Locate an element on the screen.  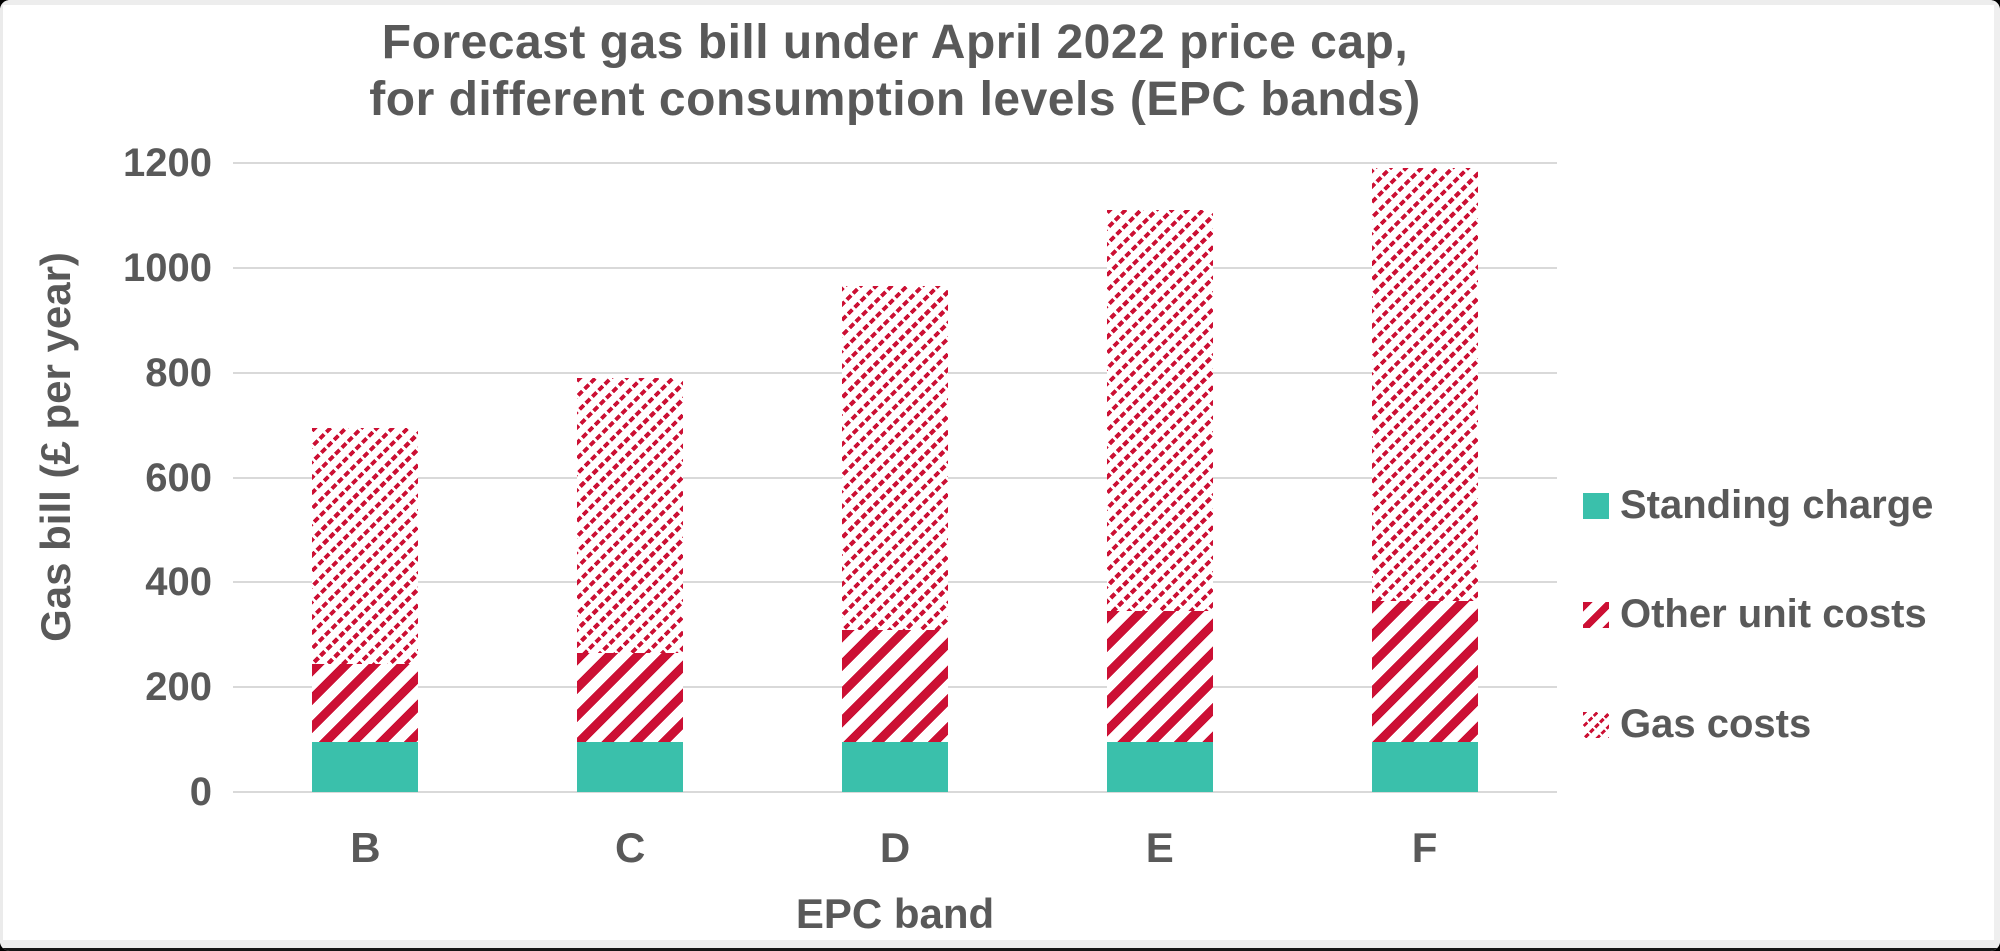
legend-label: Other unit costs is located at coordinates (1773, 614).